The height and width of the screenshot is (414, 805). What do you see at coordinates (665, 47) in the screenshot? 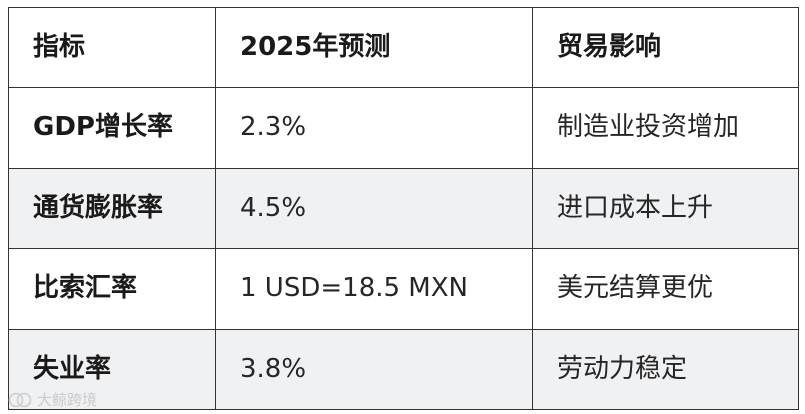
I see `header-impact: 贸易影响` at bounding box center [665, 47].